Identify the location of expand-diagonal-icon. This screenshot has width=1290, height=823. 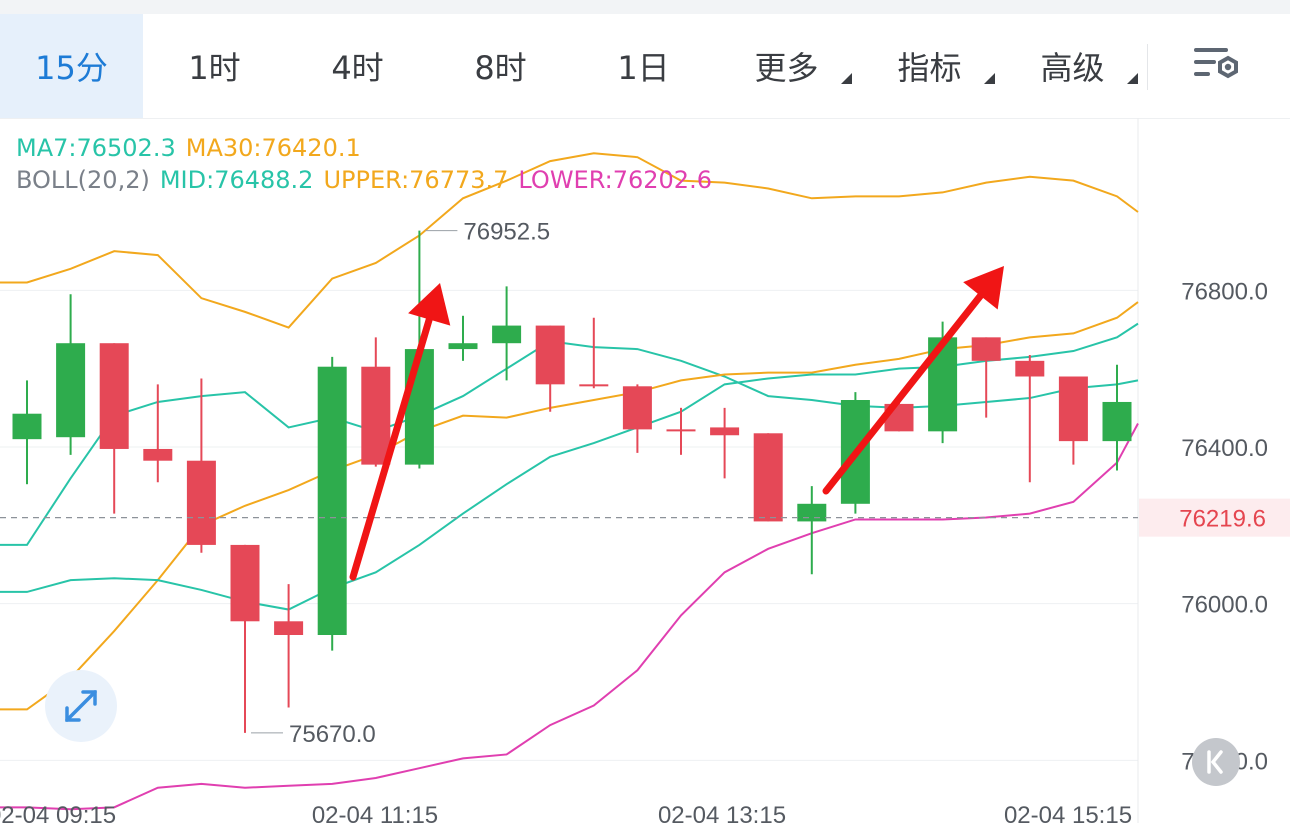
(81, 706).